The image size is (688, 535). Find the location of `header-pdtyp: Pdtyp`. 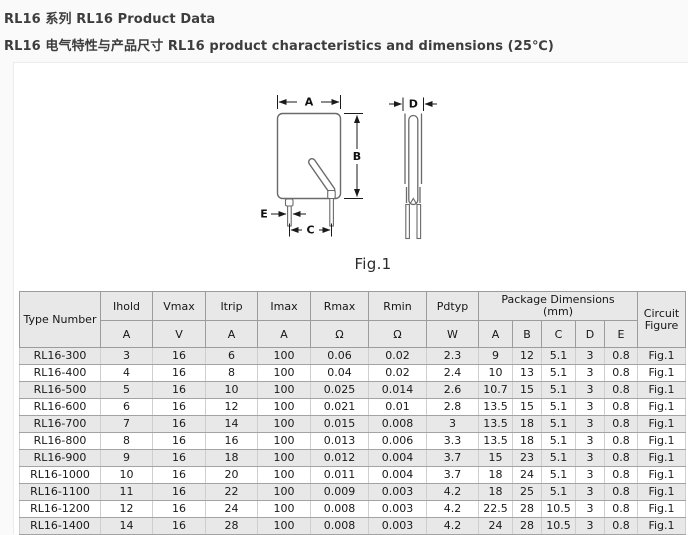

header-pdtyp: Pdtyp is located at coordinates (452, 306).